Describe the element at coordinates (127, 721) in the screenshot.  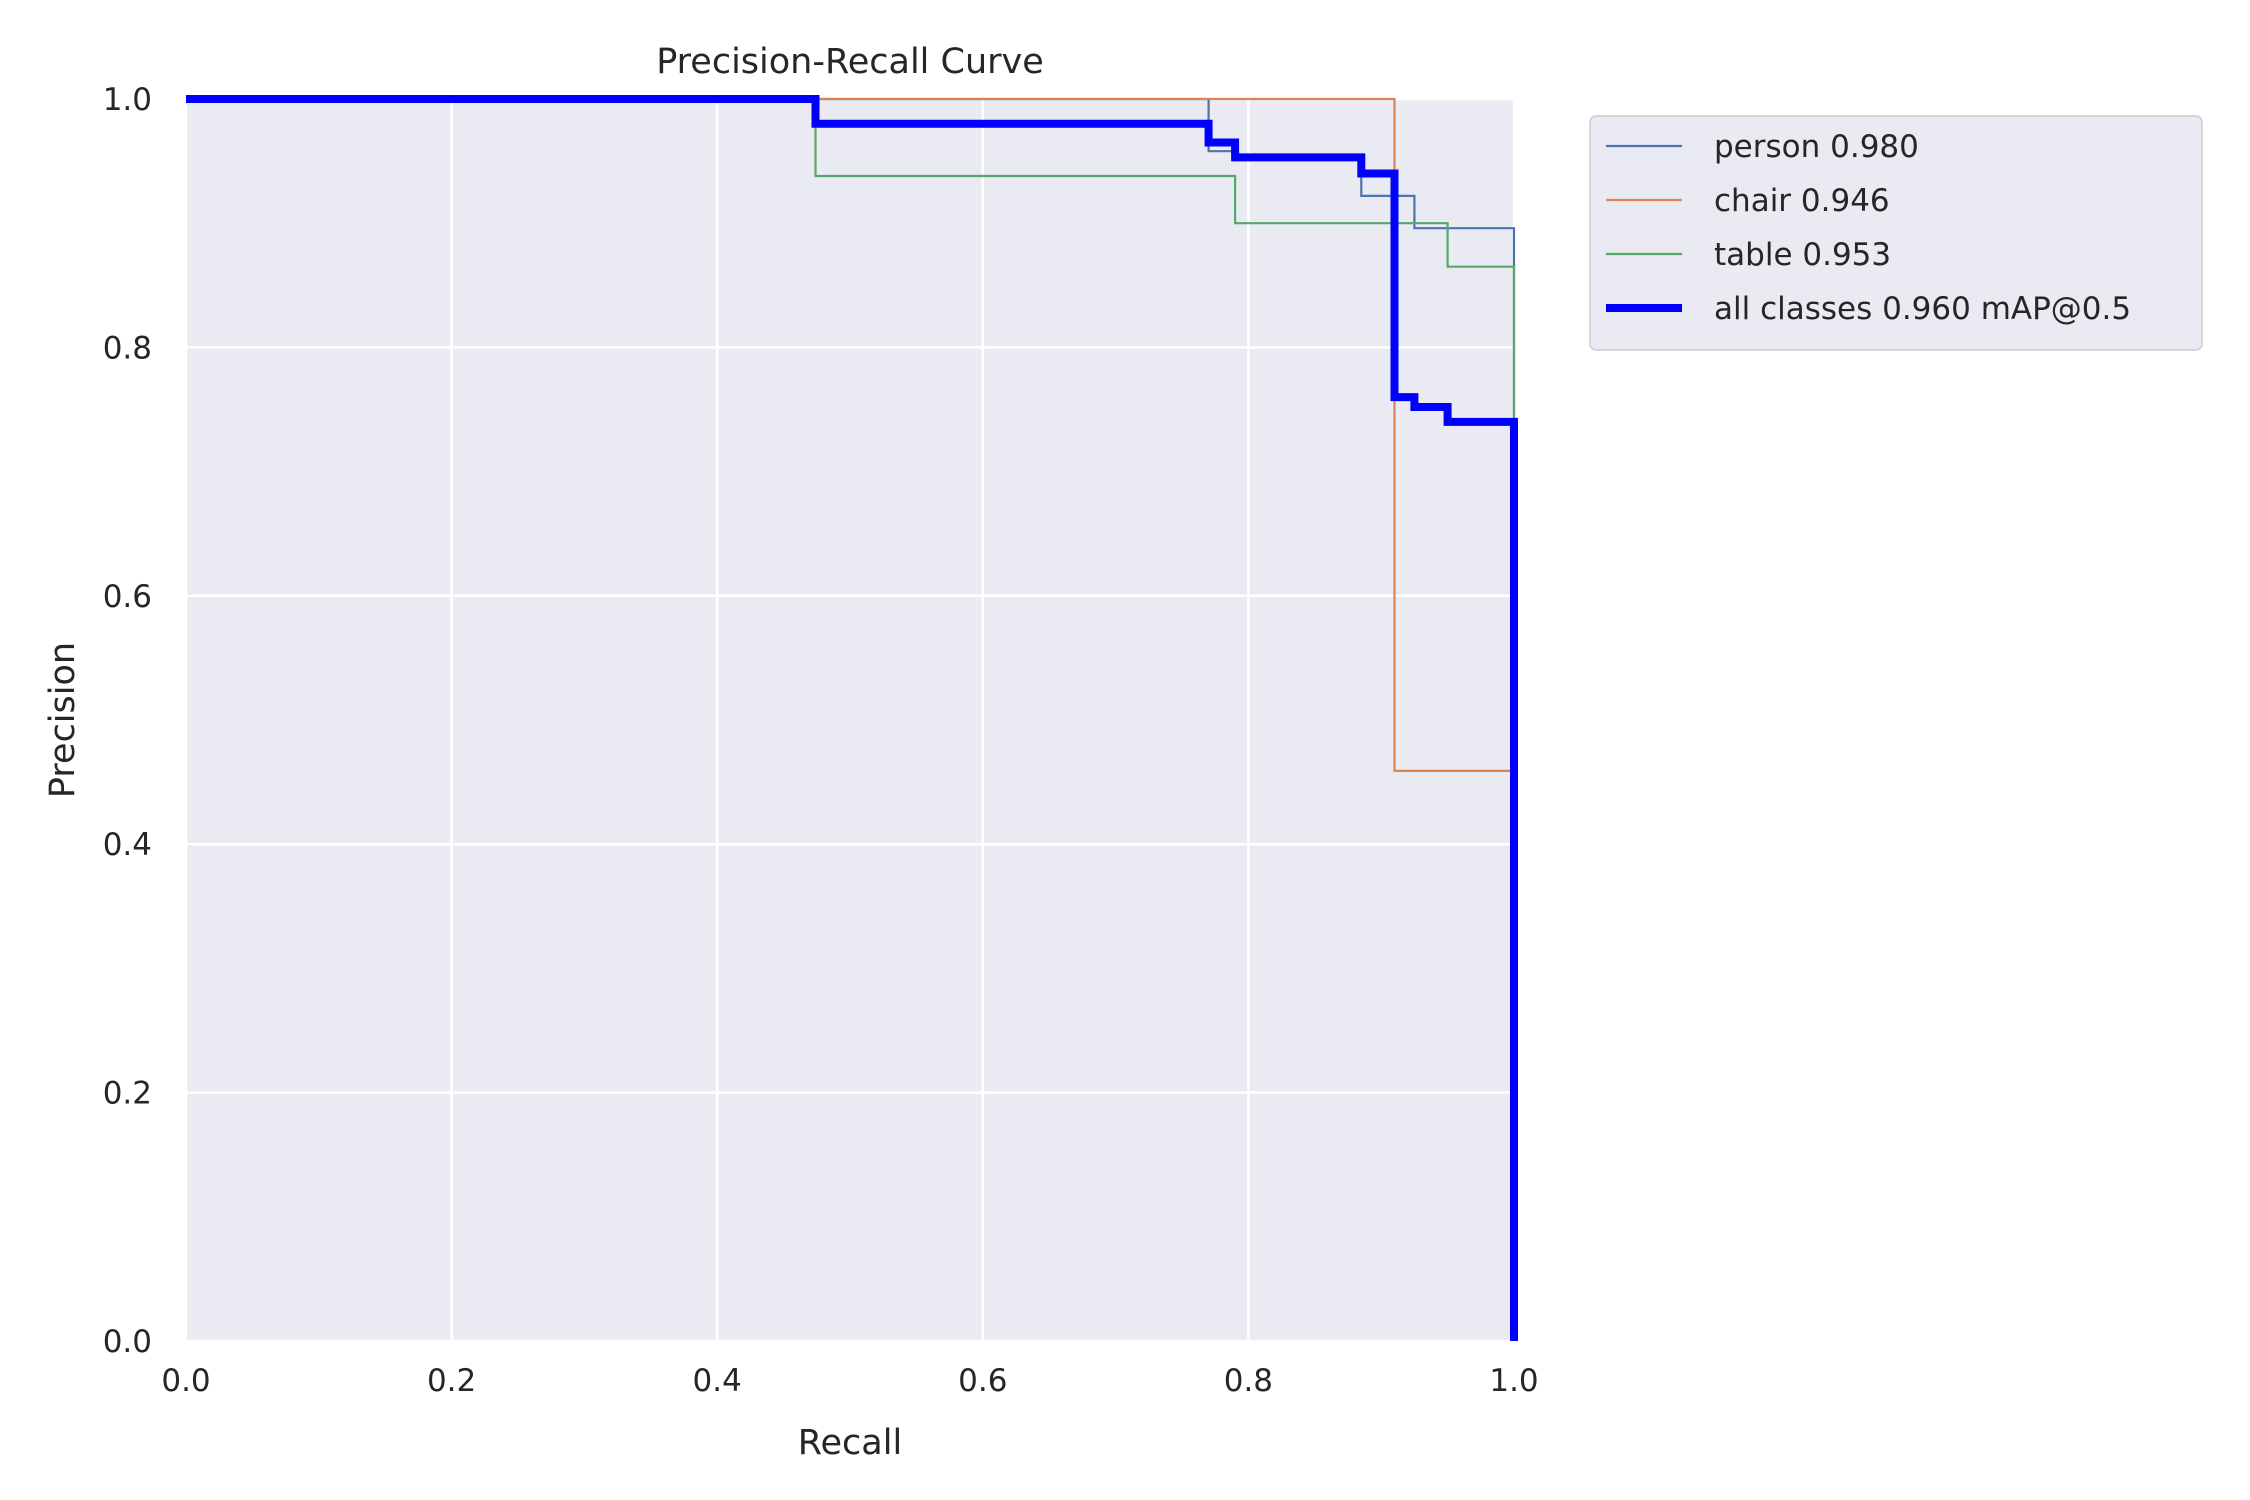
I see `y-axis-ticks: 0.0 0.2 0.4 0.6 0.8 1.0` at that location.